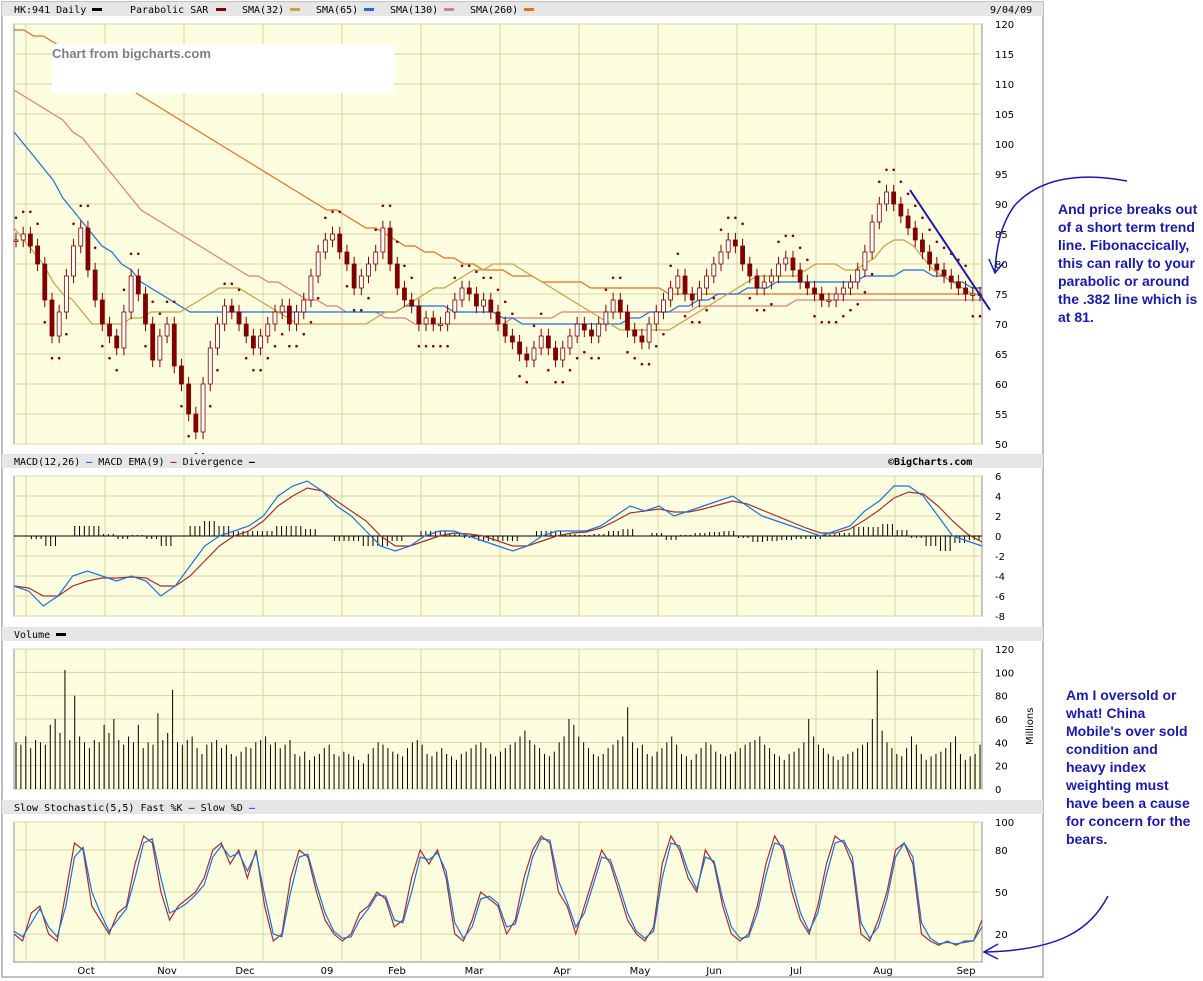 Image resolution: width=1203 pixels, height=981 pixels. What do you see at coordinates (1030, 726) in the screenshot?
I see `volume-unit-label: Millions` at bounding box center [1030, 726].